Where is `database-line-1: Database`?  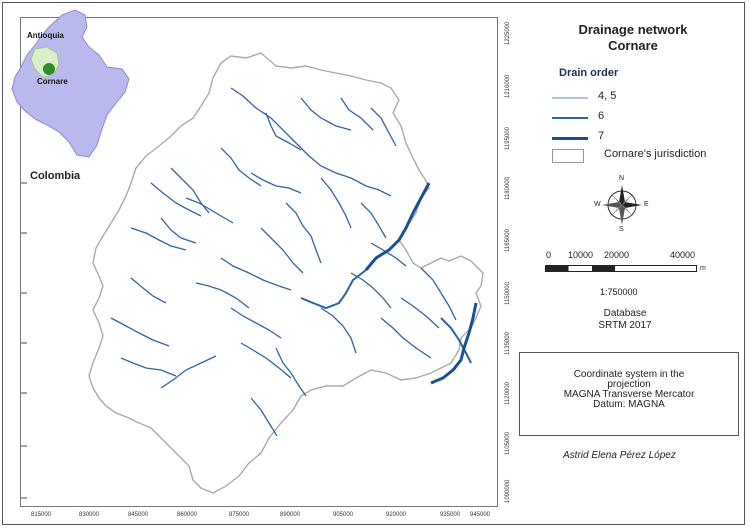 database-line-1: Database is located at coordinates (625, 313).